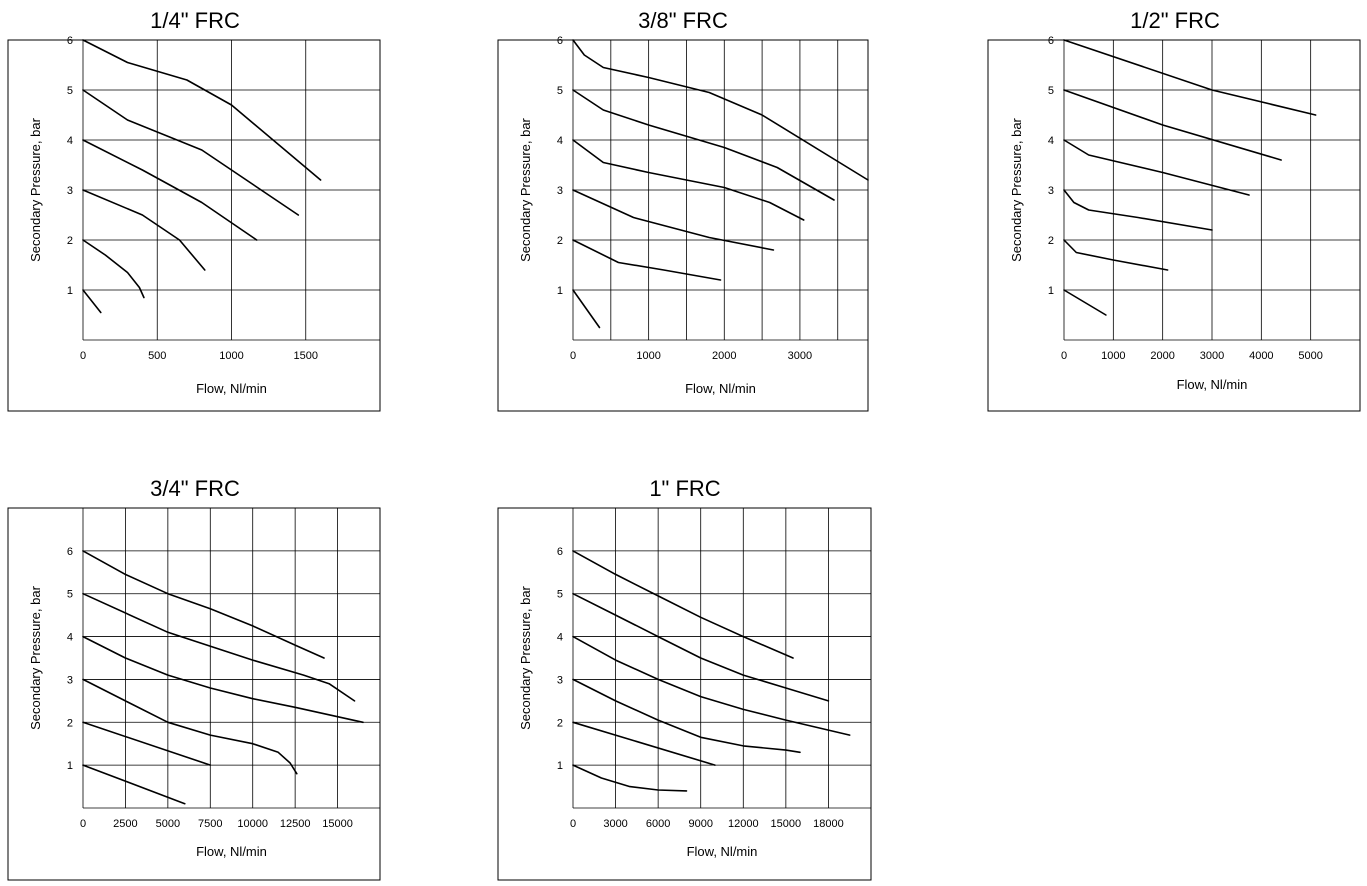 This screenshot has width=1367, height=886. Describe the element at coordinates (337, 824) in the screenshot. I see `x-tick-label: 15000` at that location.